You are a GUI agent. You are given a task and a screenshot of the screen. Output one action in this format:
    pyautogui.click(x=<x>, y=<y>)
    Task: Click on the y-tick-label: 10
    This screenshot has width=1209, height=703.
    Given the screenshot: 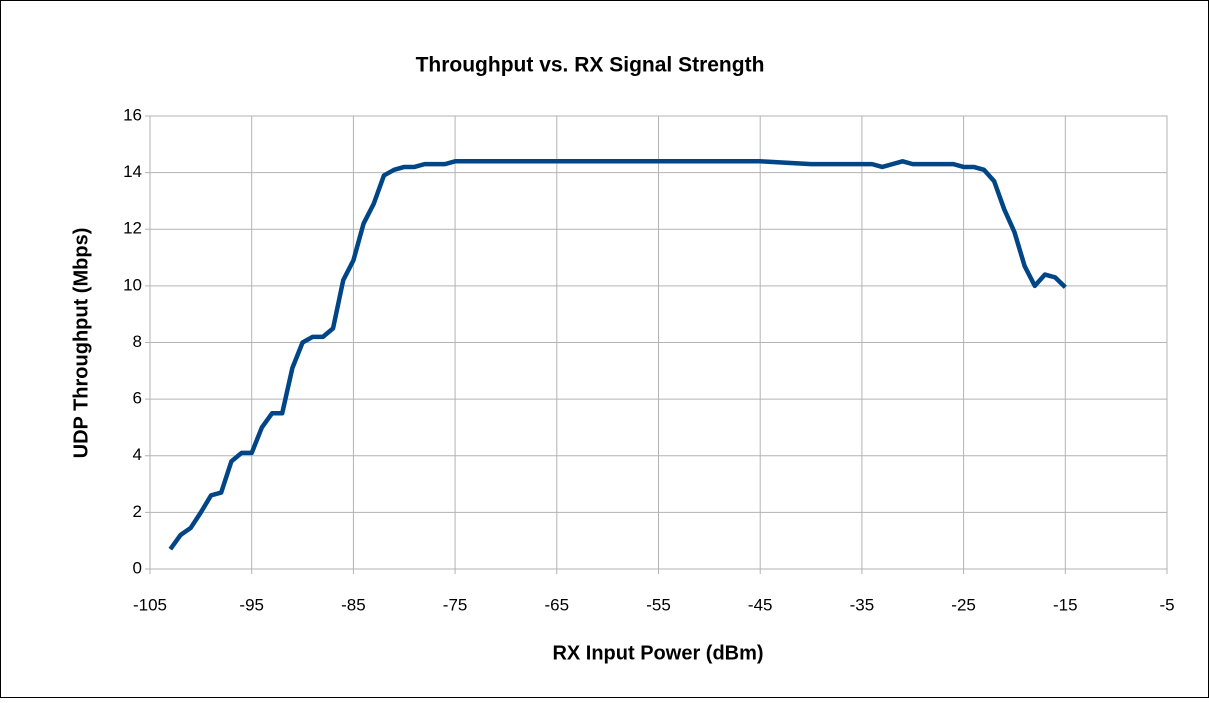 What is the action you would take?
    pyautogui.click(x=132, y=284)
    